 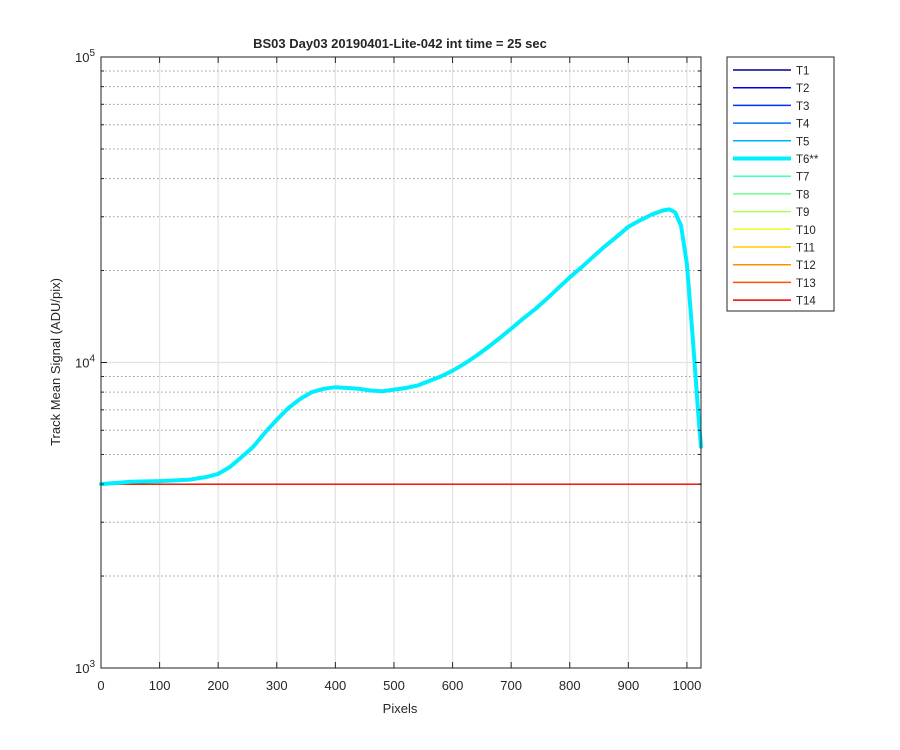 What do you see at coordinates (771, 89) in the screenshot?
I see `legend-item: T2` at bounding box center [771, 89].